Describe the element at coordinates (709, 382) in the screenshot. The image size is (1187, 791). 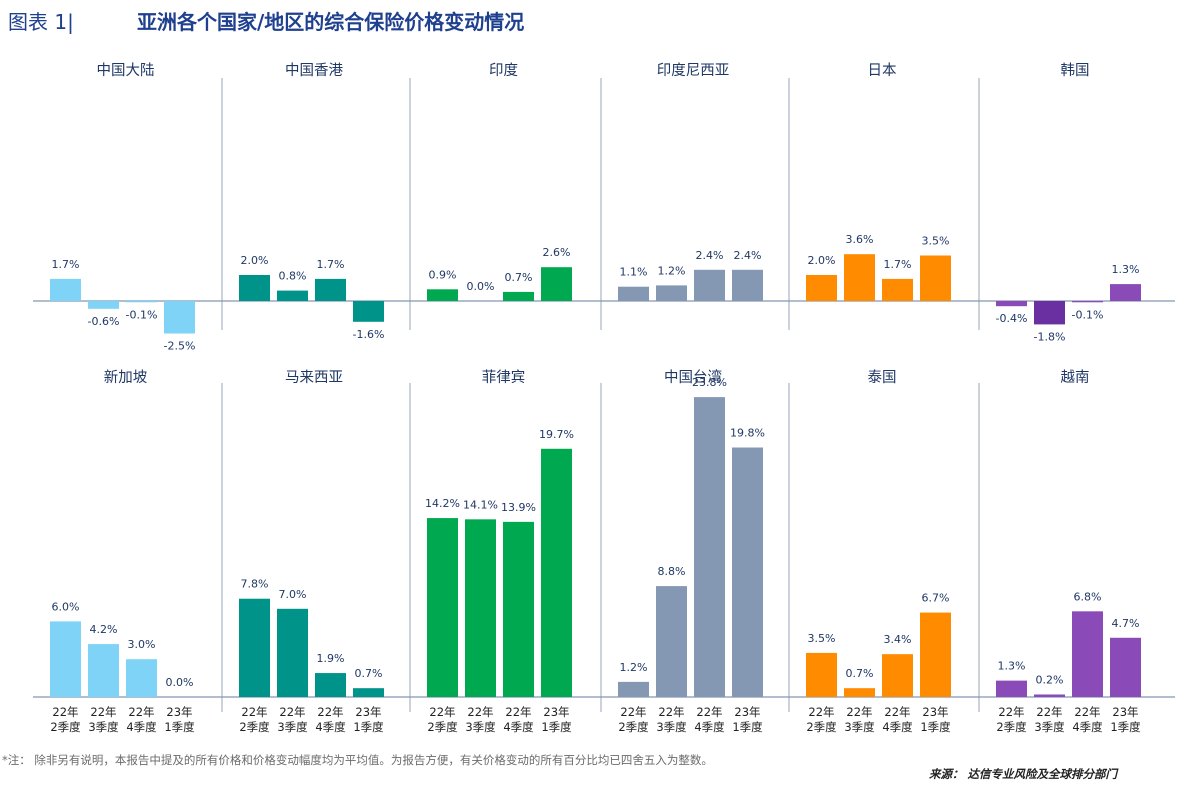
I see `data-label: 23.8%` at that location.